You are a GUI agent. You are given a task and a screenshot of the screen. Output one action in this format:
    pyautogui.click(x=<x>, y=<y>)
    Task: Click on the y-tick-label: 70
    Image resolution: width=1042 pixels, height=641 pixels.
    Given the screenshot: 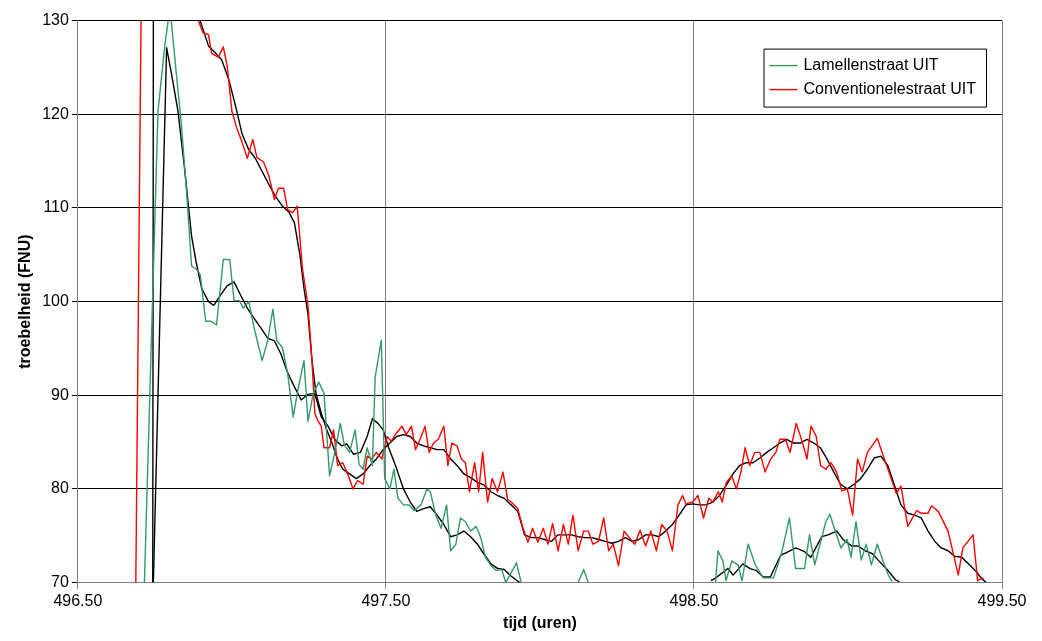 What is the action you would take?
    pyautogui.click(x=60, y=582)
    